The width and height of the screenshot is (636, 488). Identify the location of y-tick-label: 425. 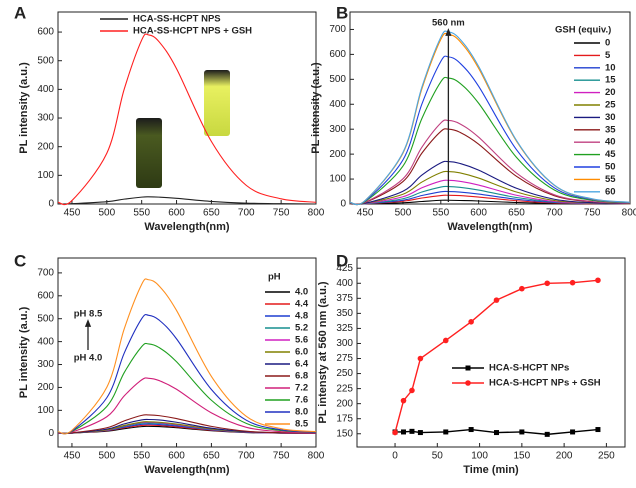
(344, 268).